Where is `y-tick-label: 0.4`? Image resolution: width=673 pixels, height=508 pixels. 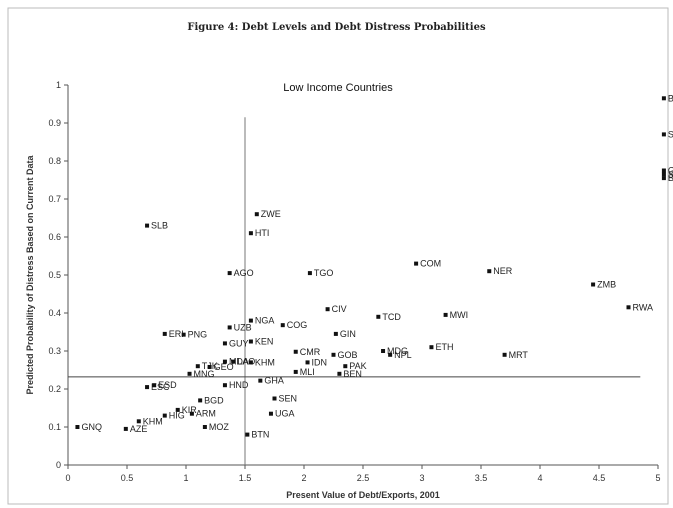 y-tick-label: 0.4 is located at coordinates (54, 313).